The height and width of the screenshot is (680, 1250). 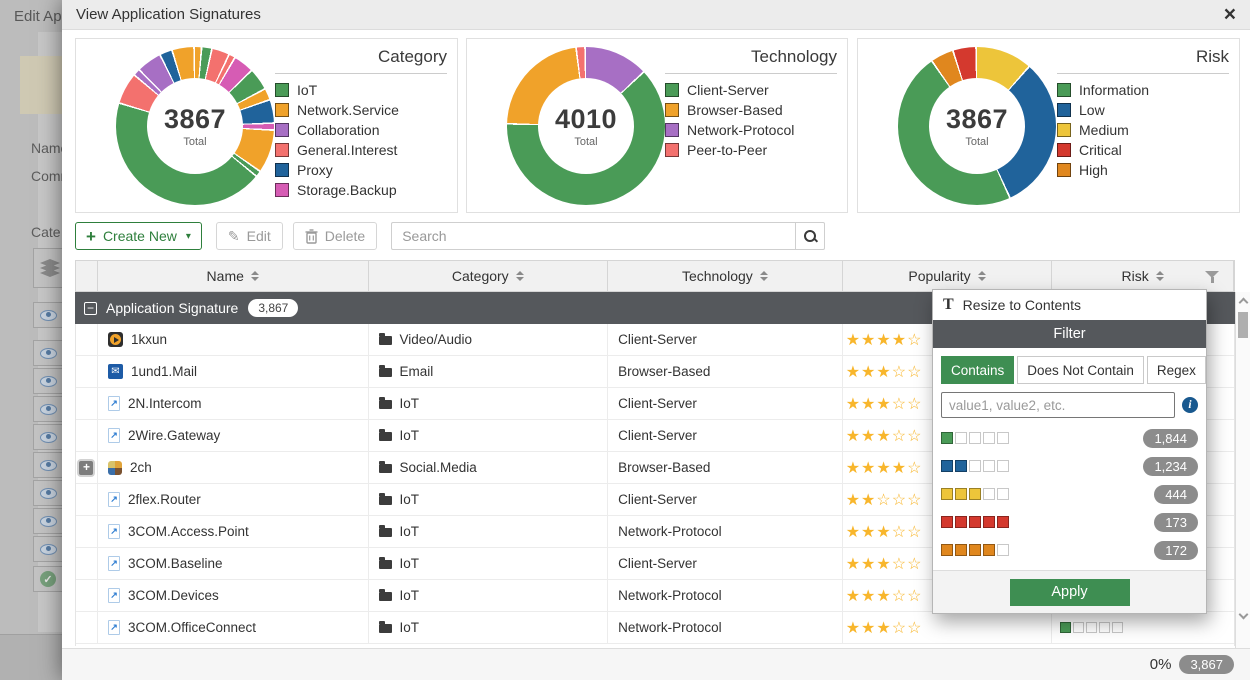 What do you see at coordinates (1080, 370) in the screenshot?
I see `filter-mode-does-not-contain: Does Not Contain` at bounding box center [1080, 370].